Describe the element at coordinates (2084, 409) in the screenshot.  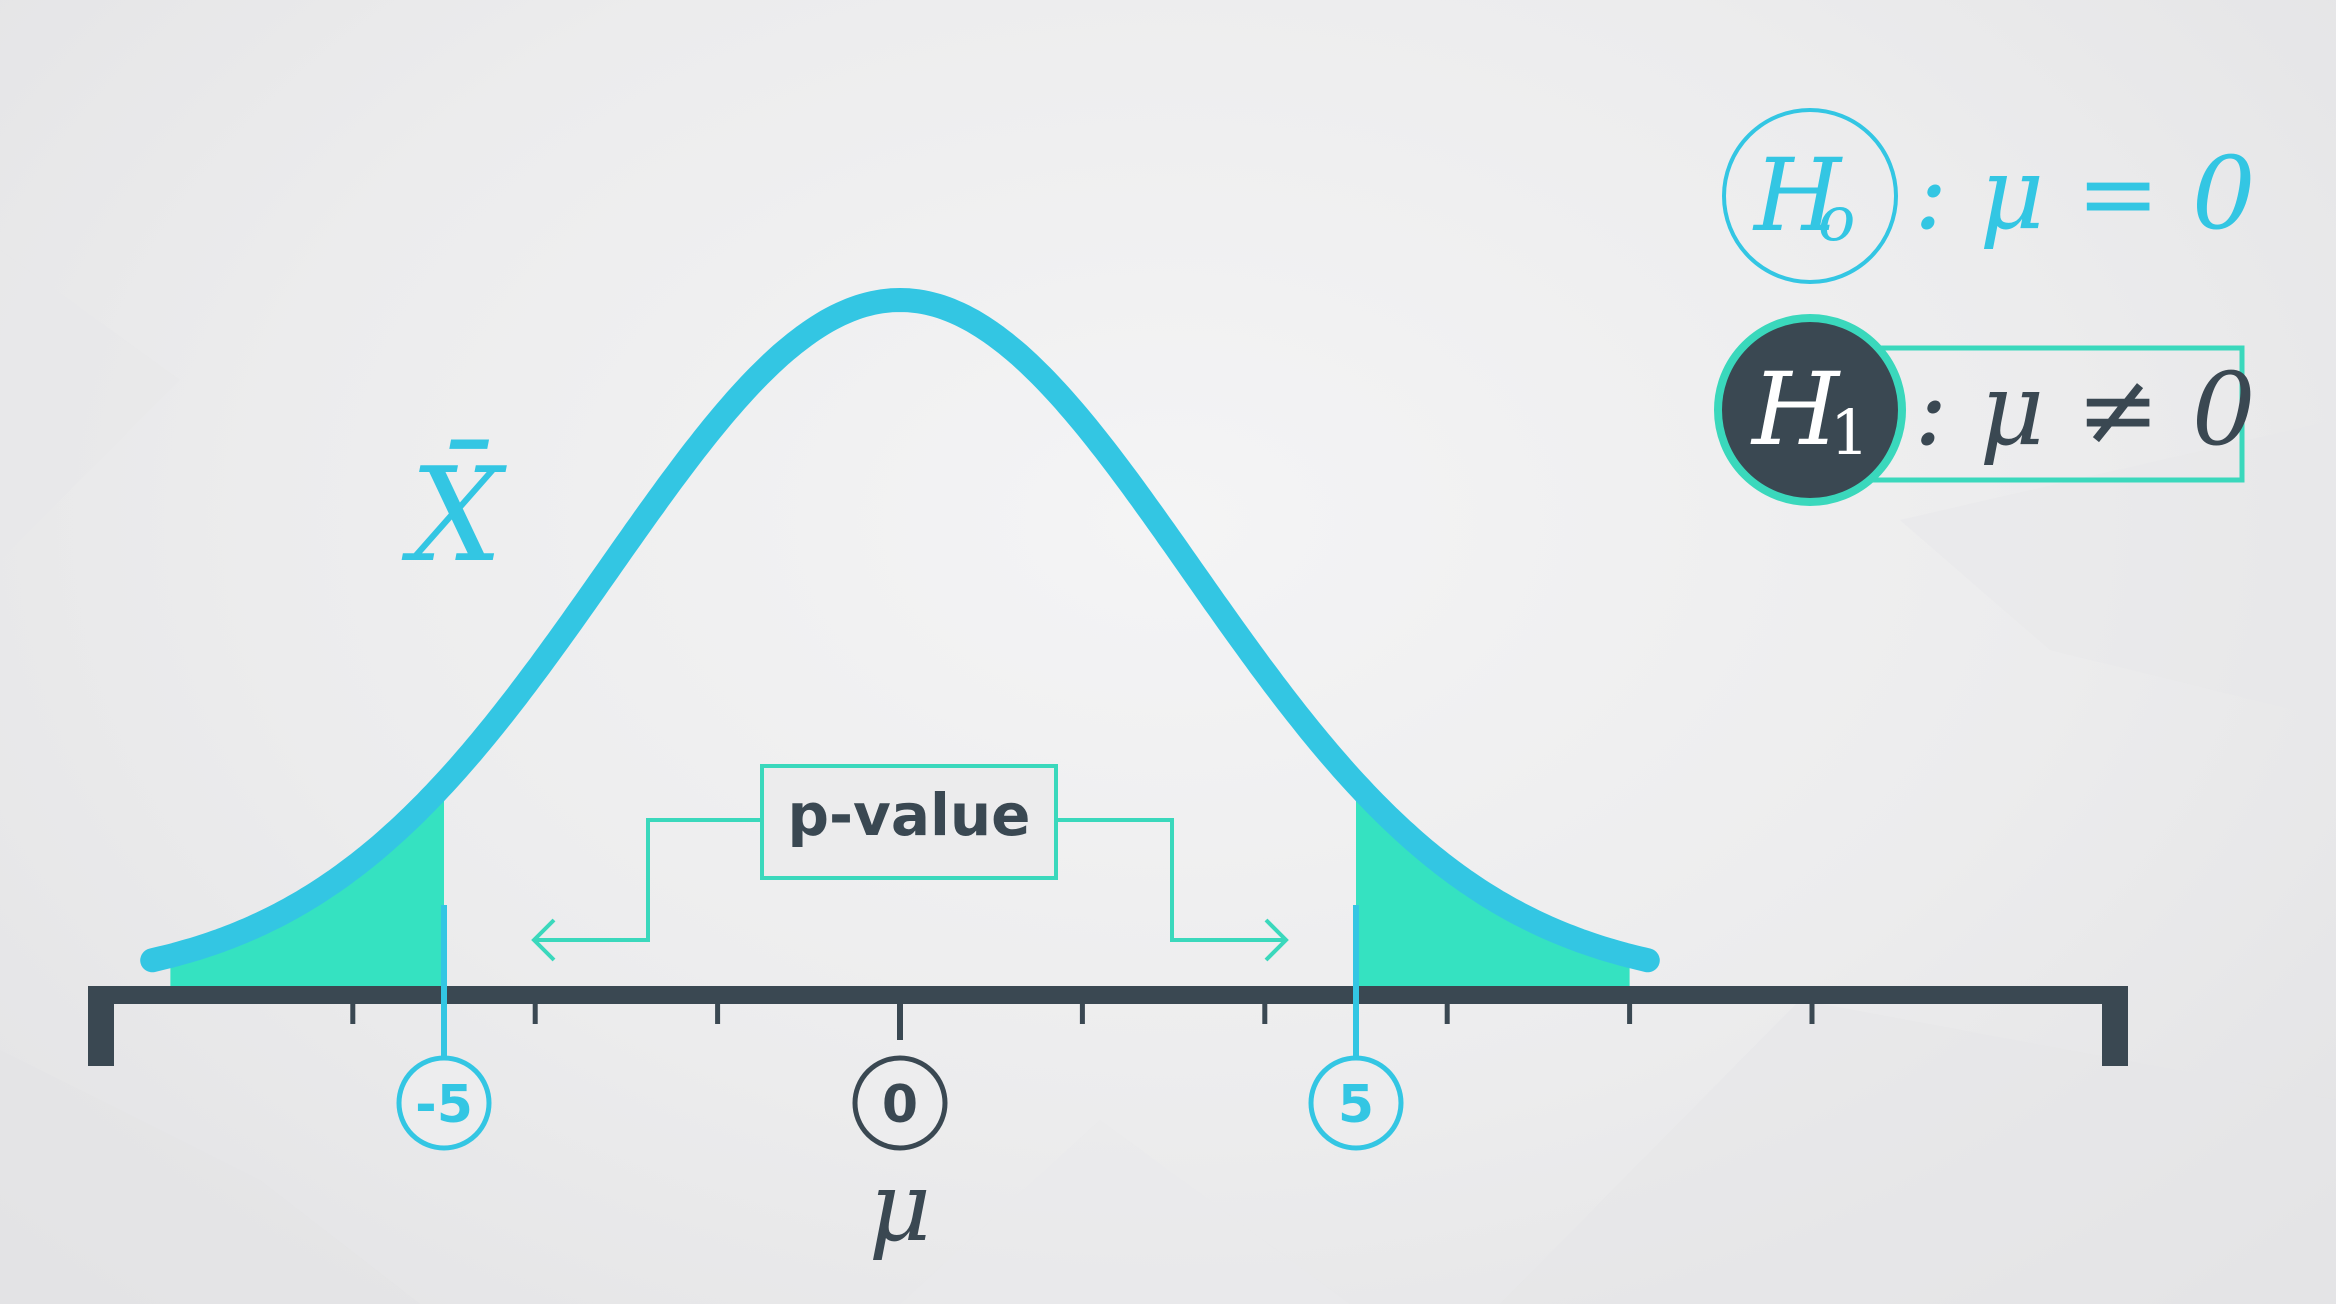
I see `h1-statement: : μ ≠ 0` at that location.